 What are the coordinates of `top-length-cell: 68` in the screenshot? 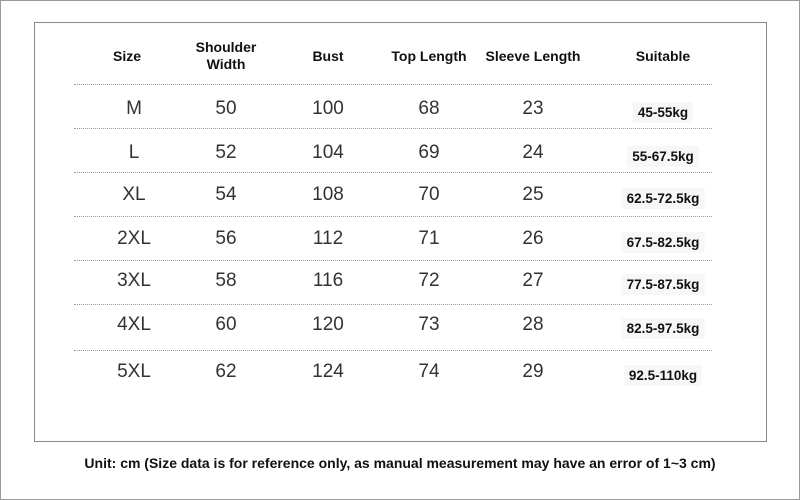 It's located at (429, 108).